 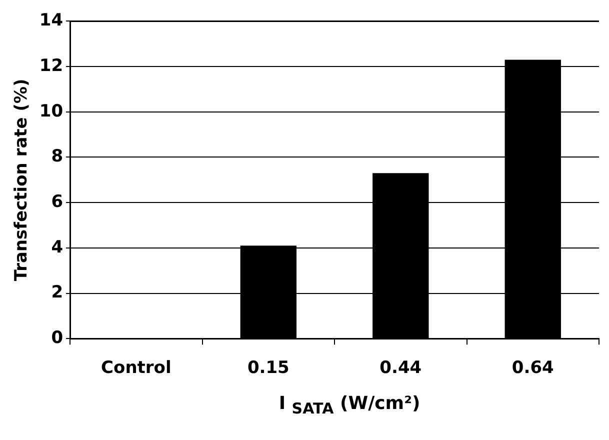 I want to click on y-tick-label: 2, so click(x=57, y=292).